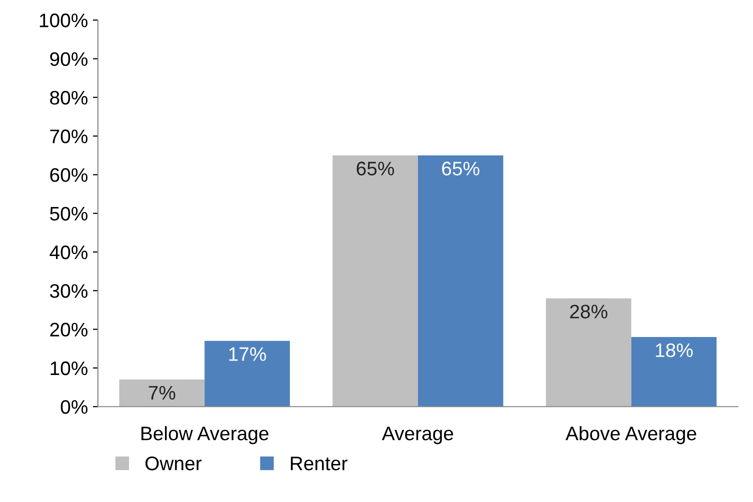 This screenshot has height=502, width=753. What do you see at coordinates (69, 175) in the screenshot?
I see `y-tick-label: 60%` at bounding box center [69, 175].